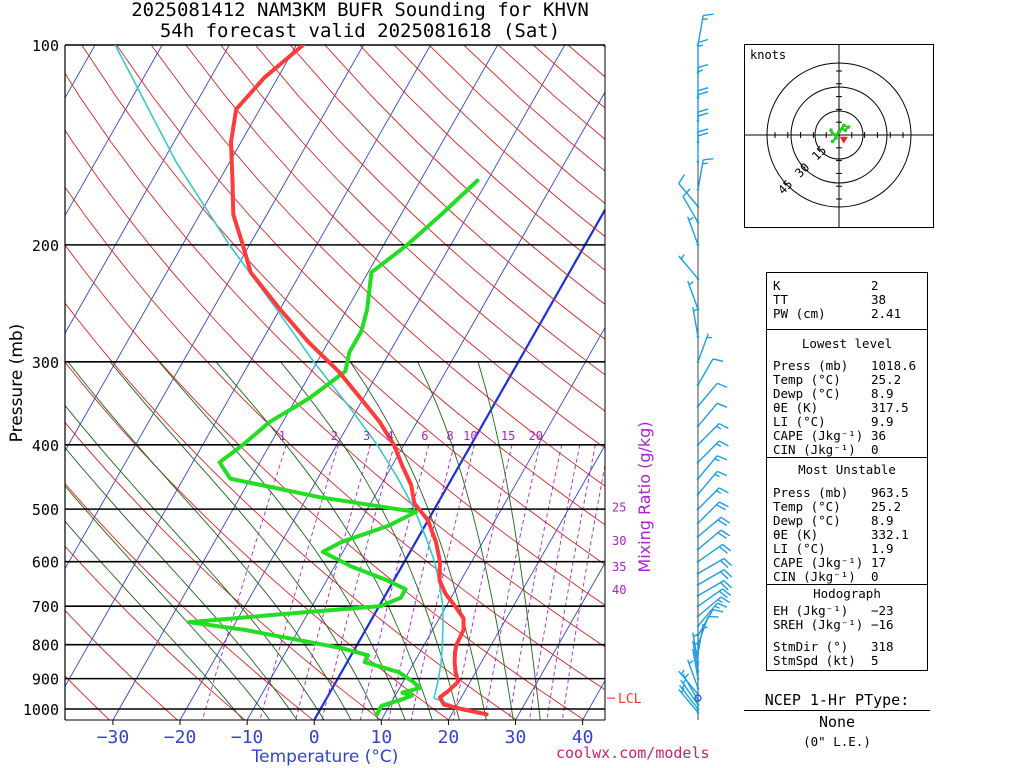 Image resolution: width=1024 pixels, height=768 pixels. What do you see at coordinates (833, 421) in the screenshot?
I see `param-row-ll-li: LI (°C) 9.9` at bounding box center [833, 421].